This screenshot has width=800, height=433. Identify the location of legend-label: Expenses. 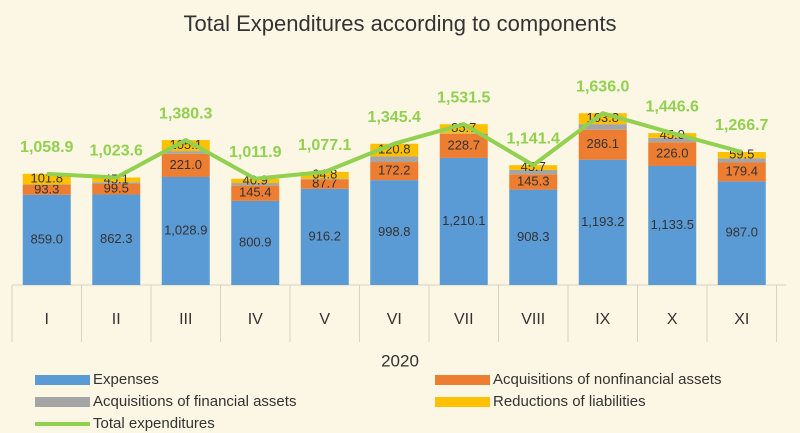
(126, 379).